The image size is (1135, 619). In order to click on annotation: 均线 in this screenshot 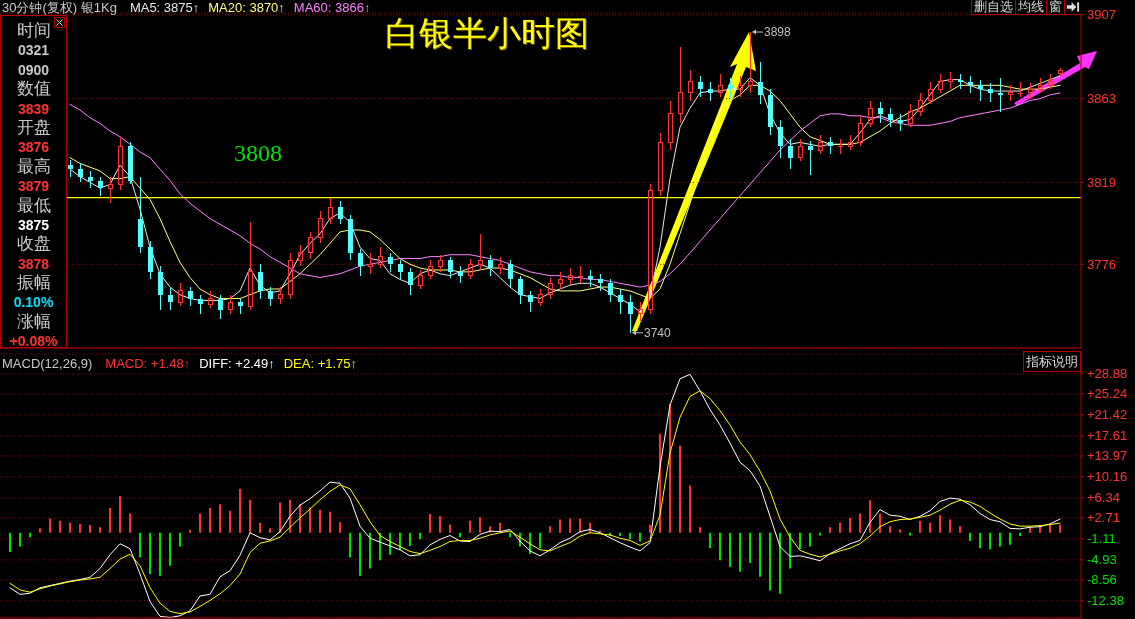, I will do `click(1030, 7)`.